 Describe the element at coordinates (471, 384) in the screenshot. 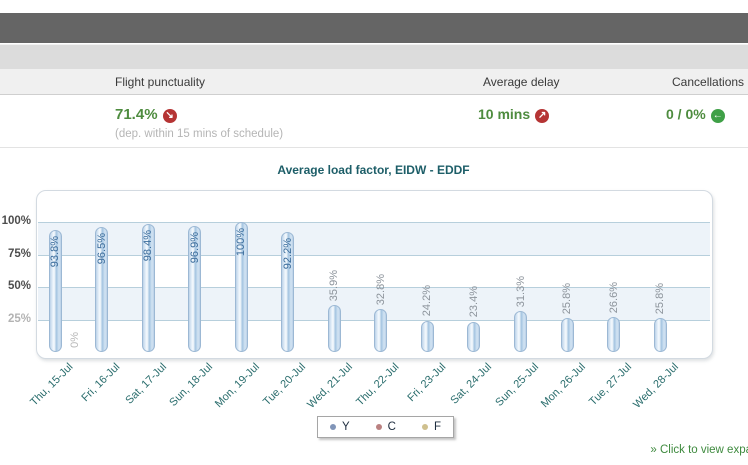

I see `x-axis-tick-label: Sat, 24-Jul` at that location.